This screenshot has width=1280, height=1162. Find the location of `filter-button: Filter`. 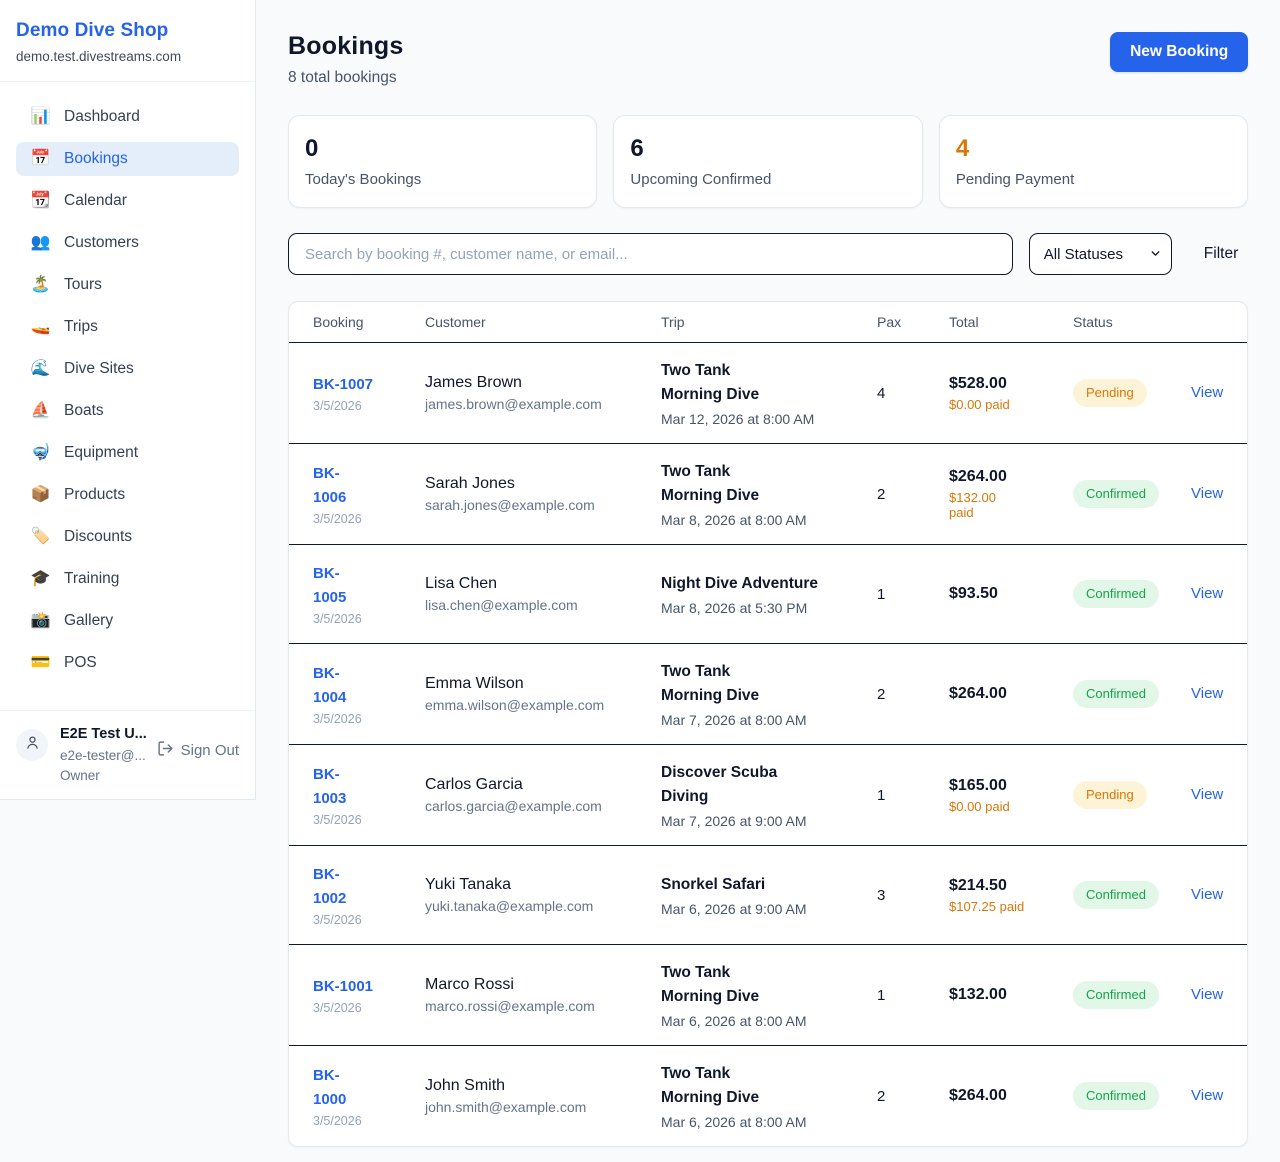

filter-button: Filter is located at coordinates (1221, 254).